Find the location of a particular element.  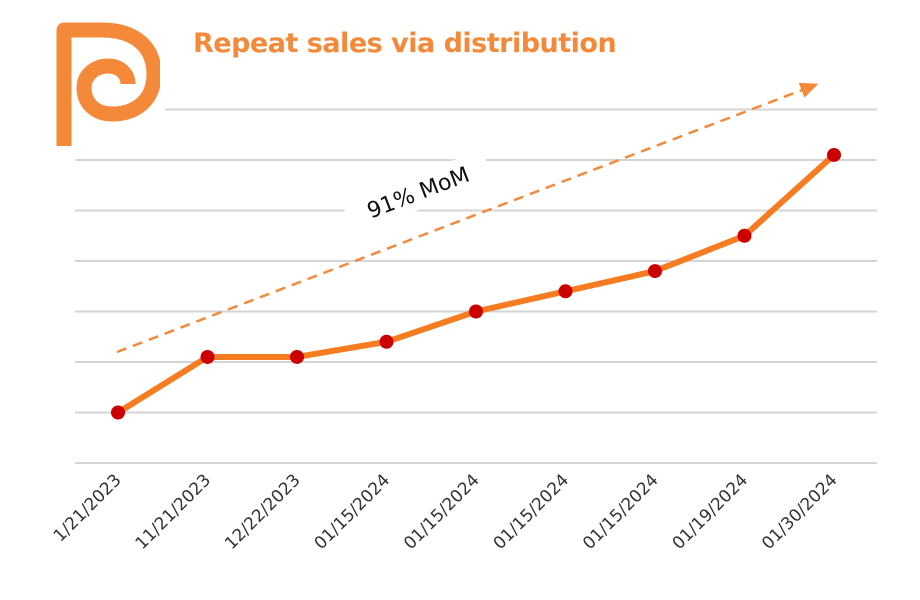

x-tick-label: 01/19/2024 is located at coordinates (710, 511).